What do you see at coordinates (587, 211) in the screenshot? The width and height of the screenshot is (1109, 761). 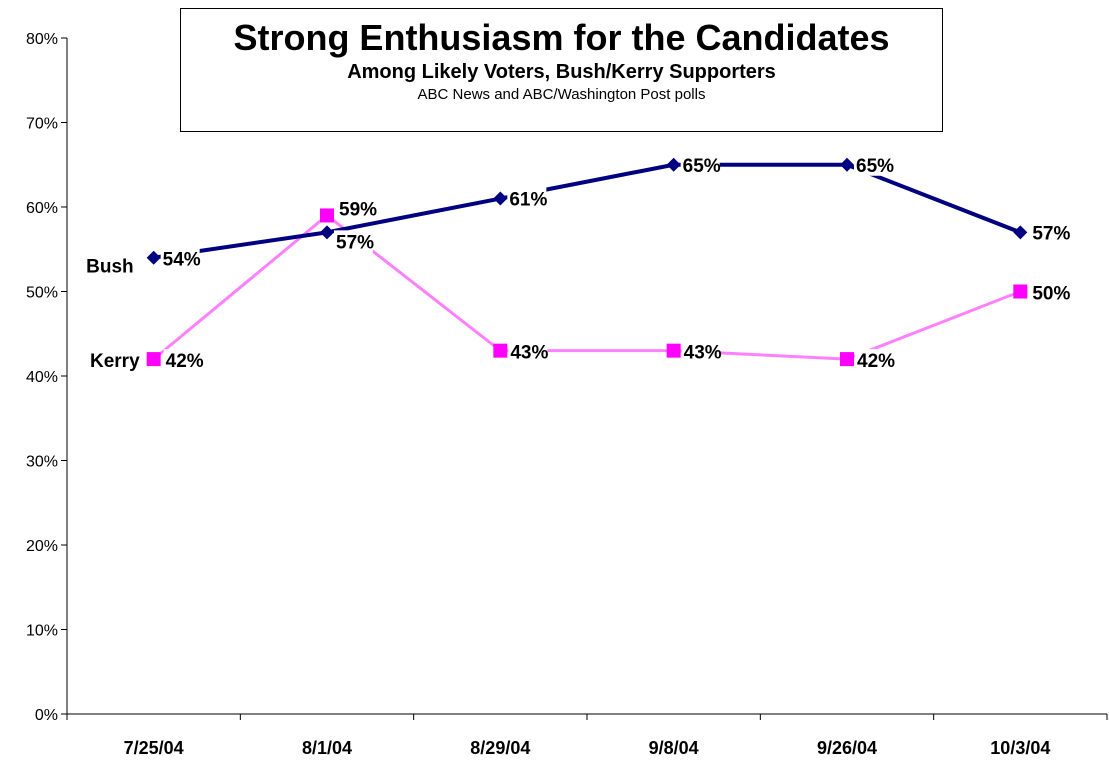 I see `series-line-bush` at bounding box center [587, 211].